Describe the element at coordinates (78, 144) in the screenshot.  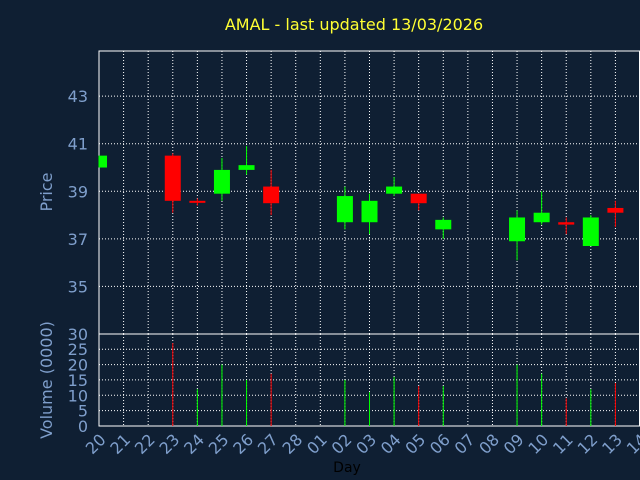
I see `price-tick-label: 41` at that location.